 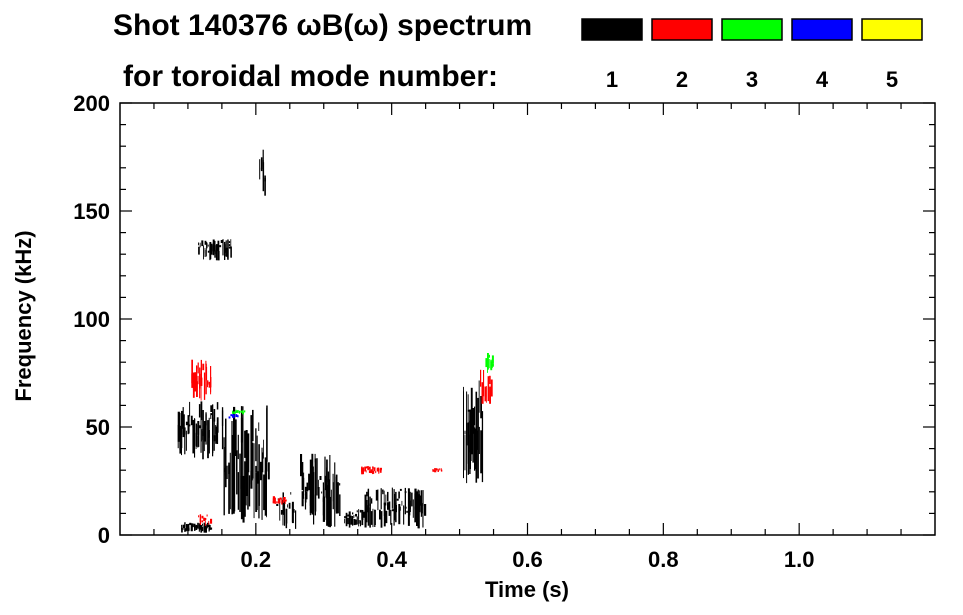 What do you see at coordinates (822, 79) in the screenshot?
I see `legend-label-mode-4: 4` at bounding box center [822, 79].